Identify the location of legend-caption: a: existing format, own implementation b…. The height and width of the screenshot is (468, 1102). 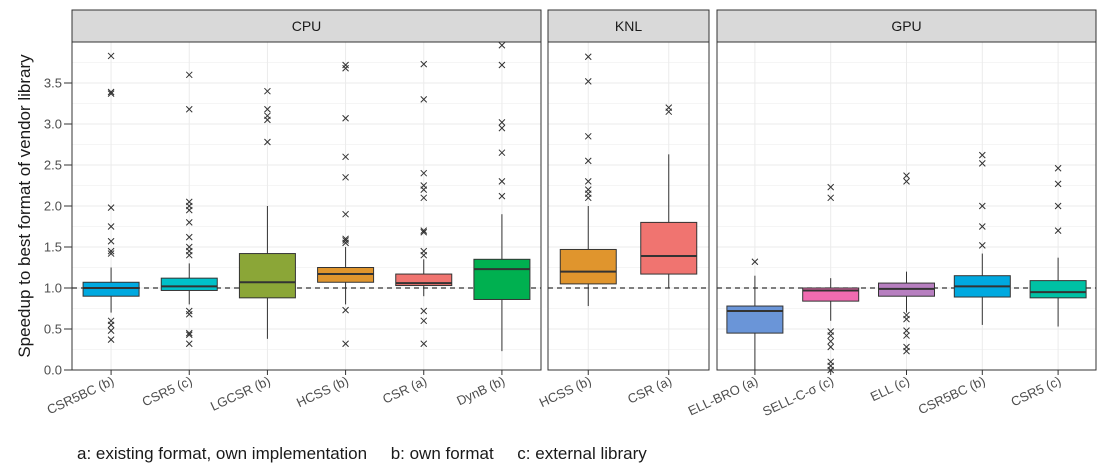
(362, 453).